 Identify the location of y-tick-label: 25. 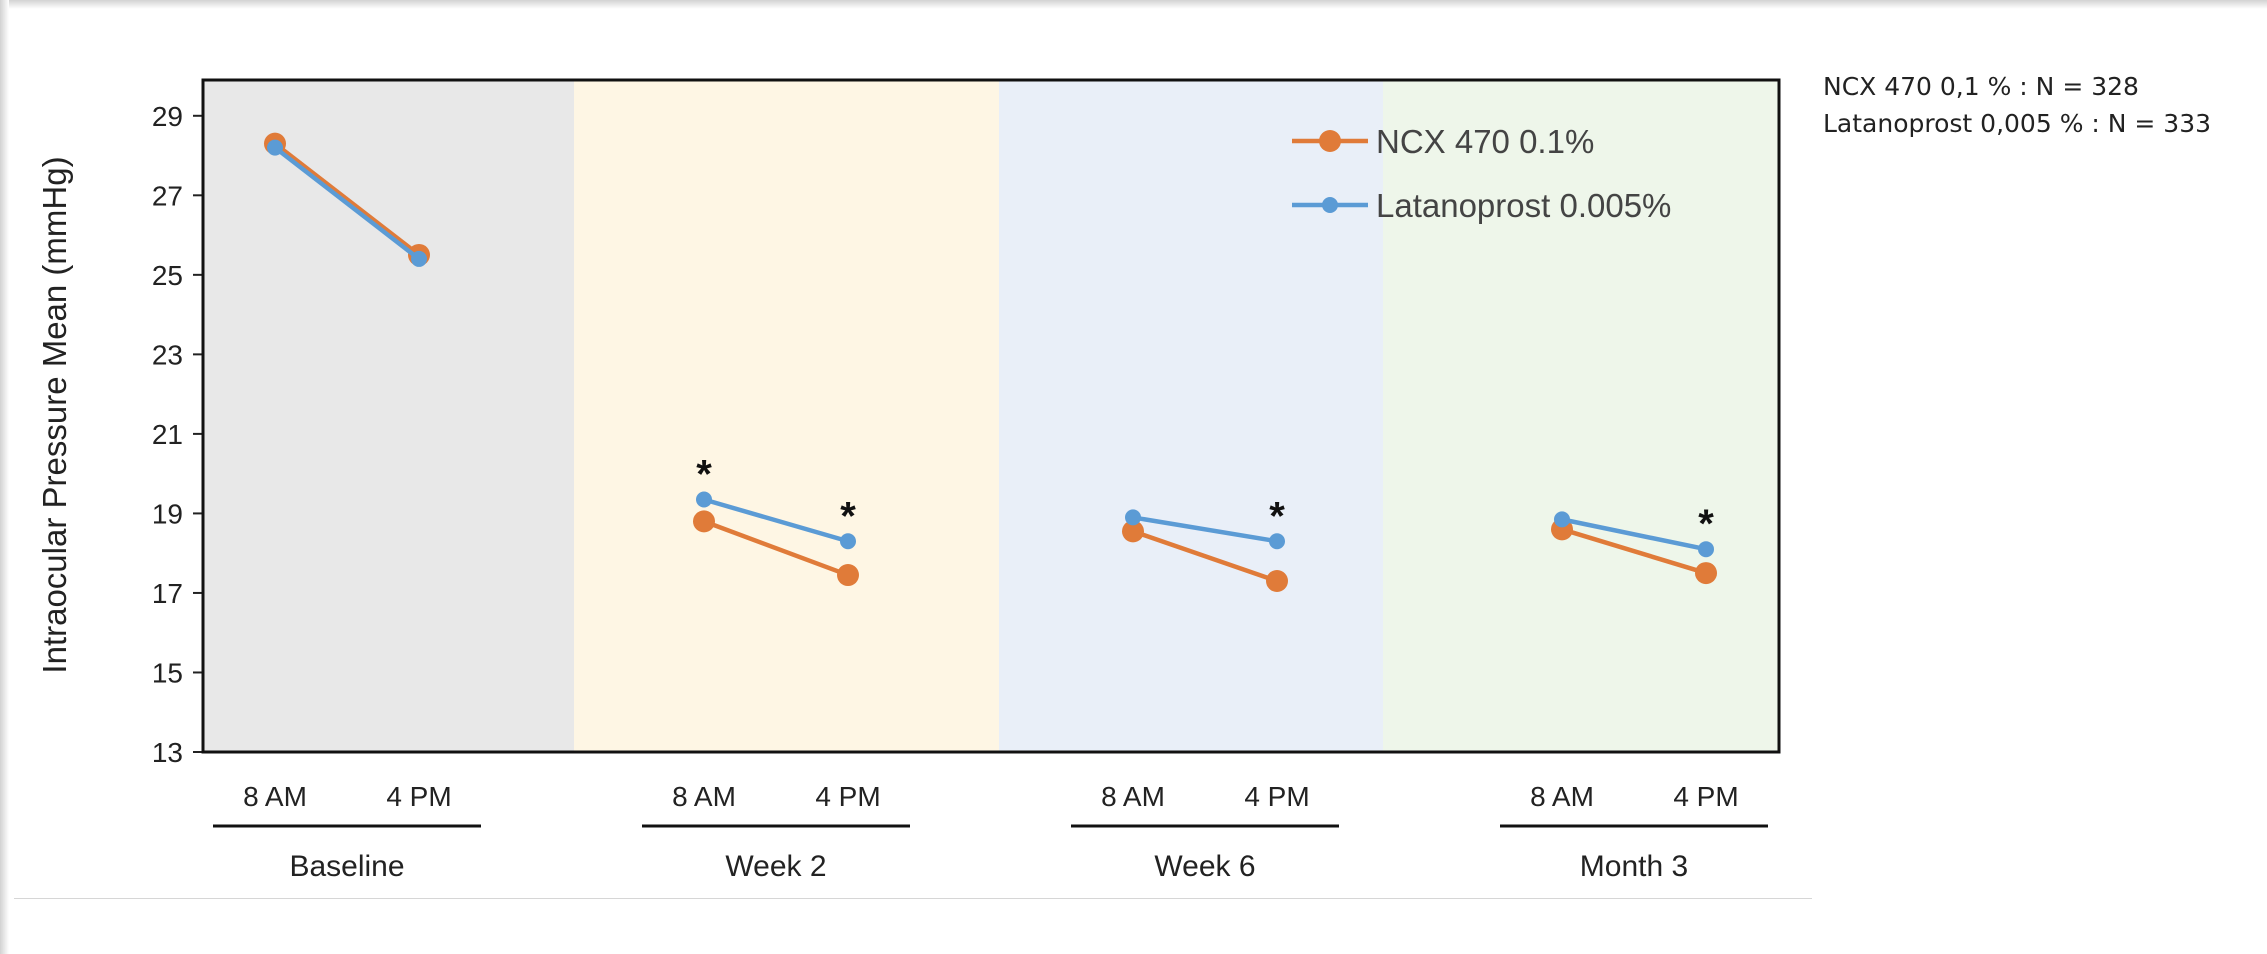
(167, 275).